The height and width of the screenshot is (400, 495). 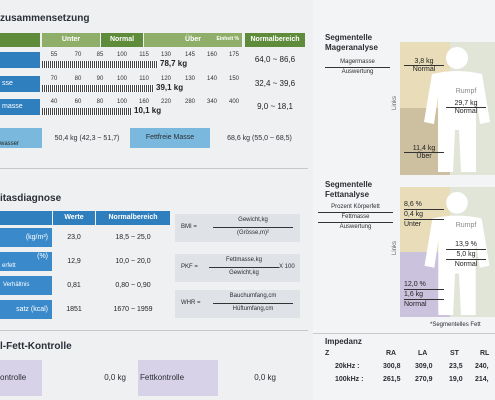 I want to click on header-unter: Unter, so click(x=71, y=40).